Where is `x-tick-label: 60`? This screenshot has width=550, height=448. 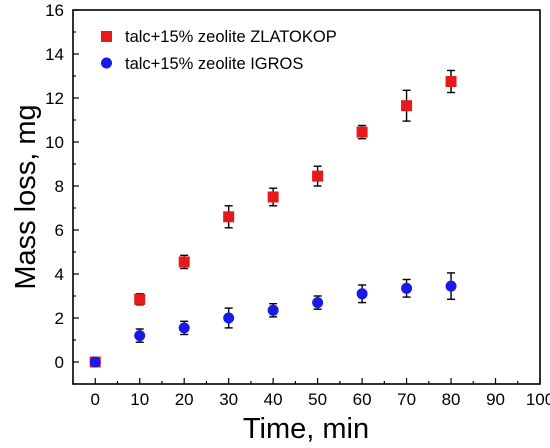
x-tick-label: 60 is located at coordinates (362, 399).